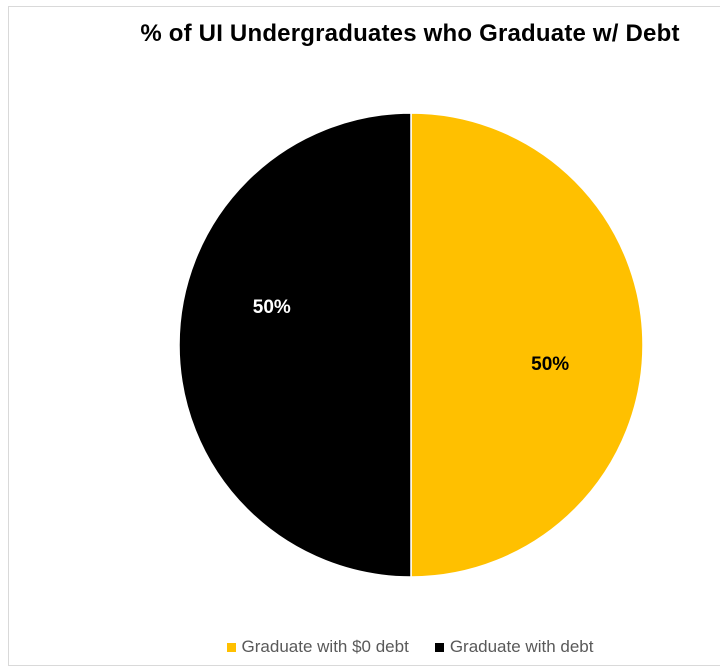 This screenshot has height=666, width=720. I want to click on legend-item-with-debt: Graduate with debt, so click(514, 647).